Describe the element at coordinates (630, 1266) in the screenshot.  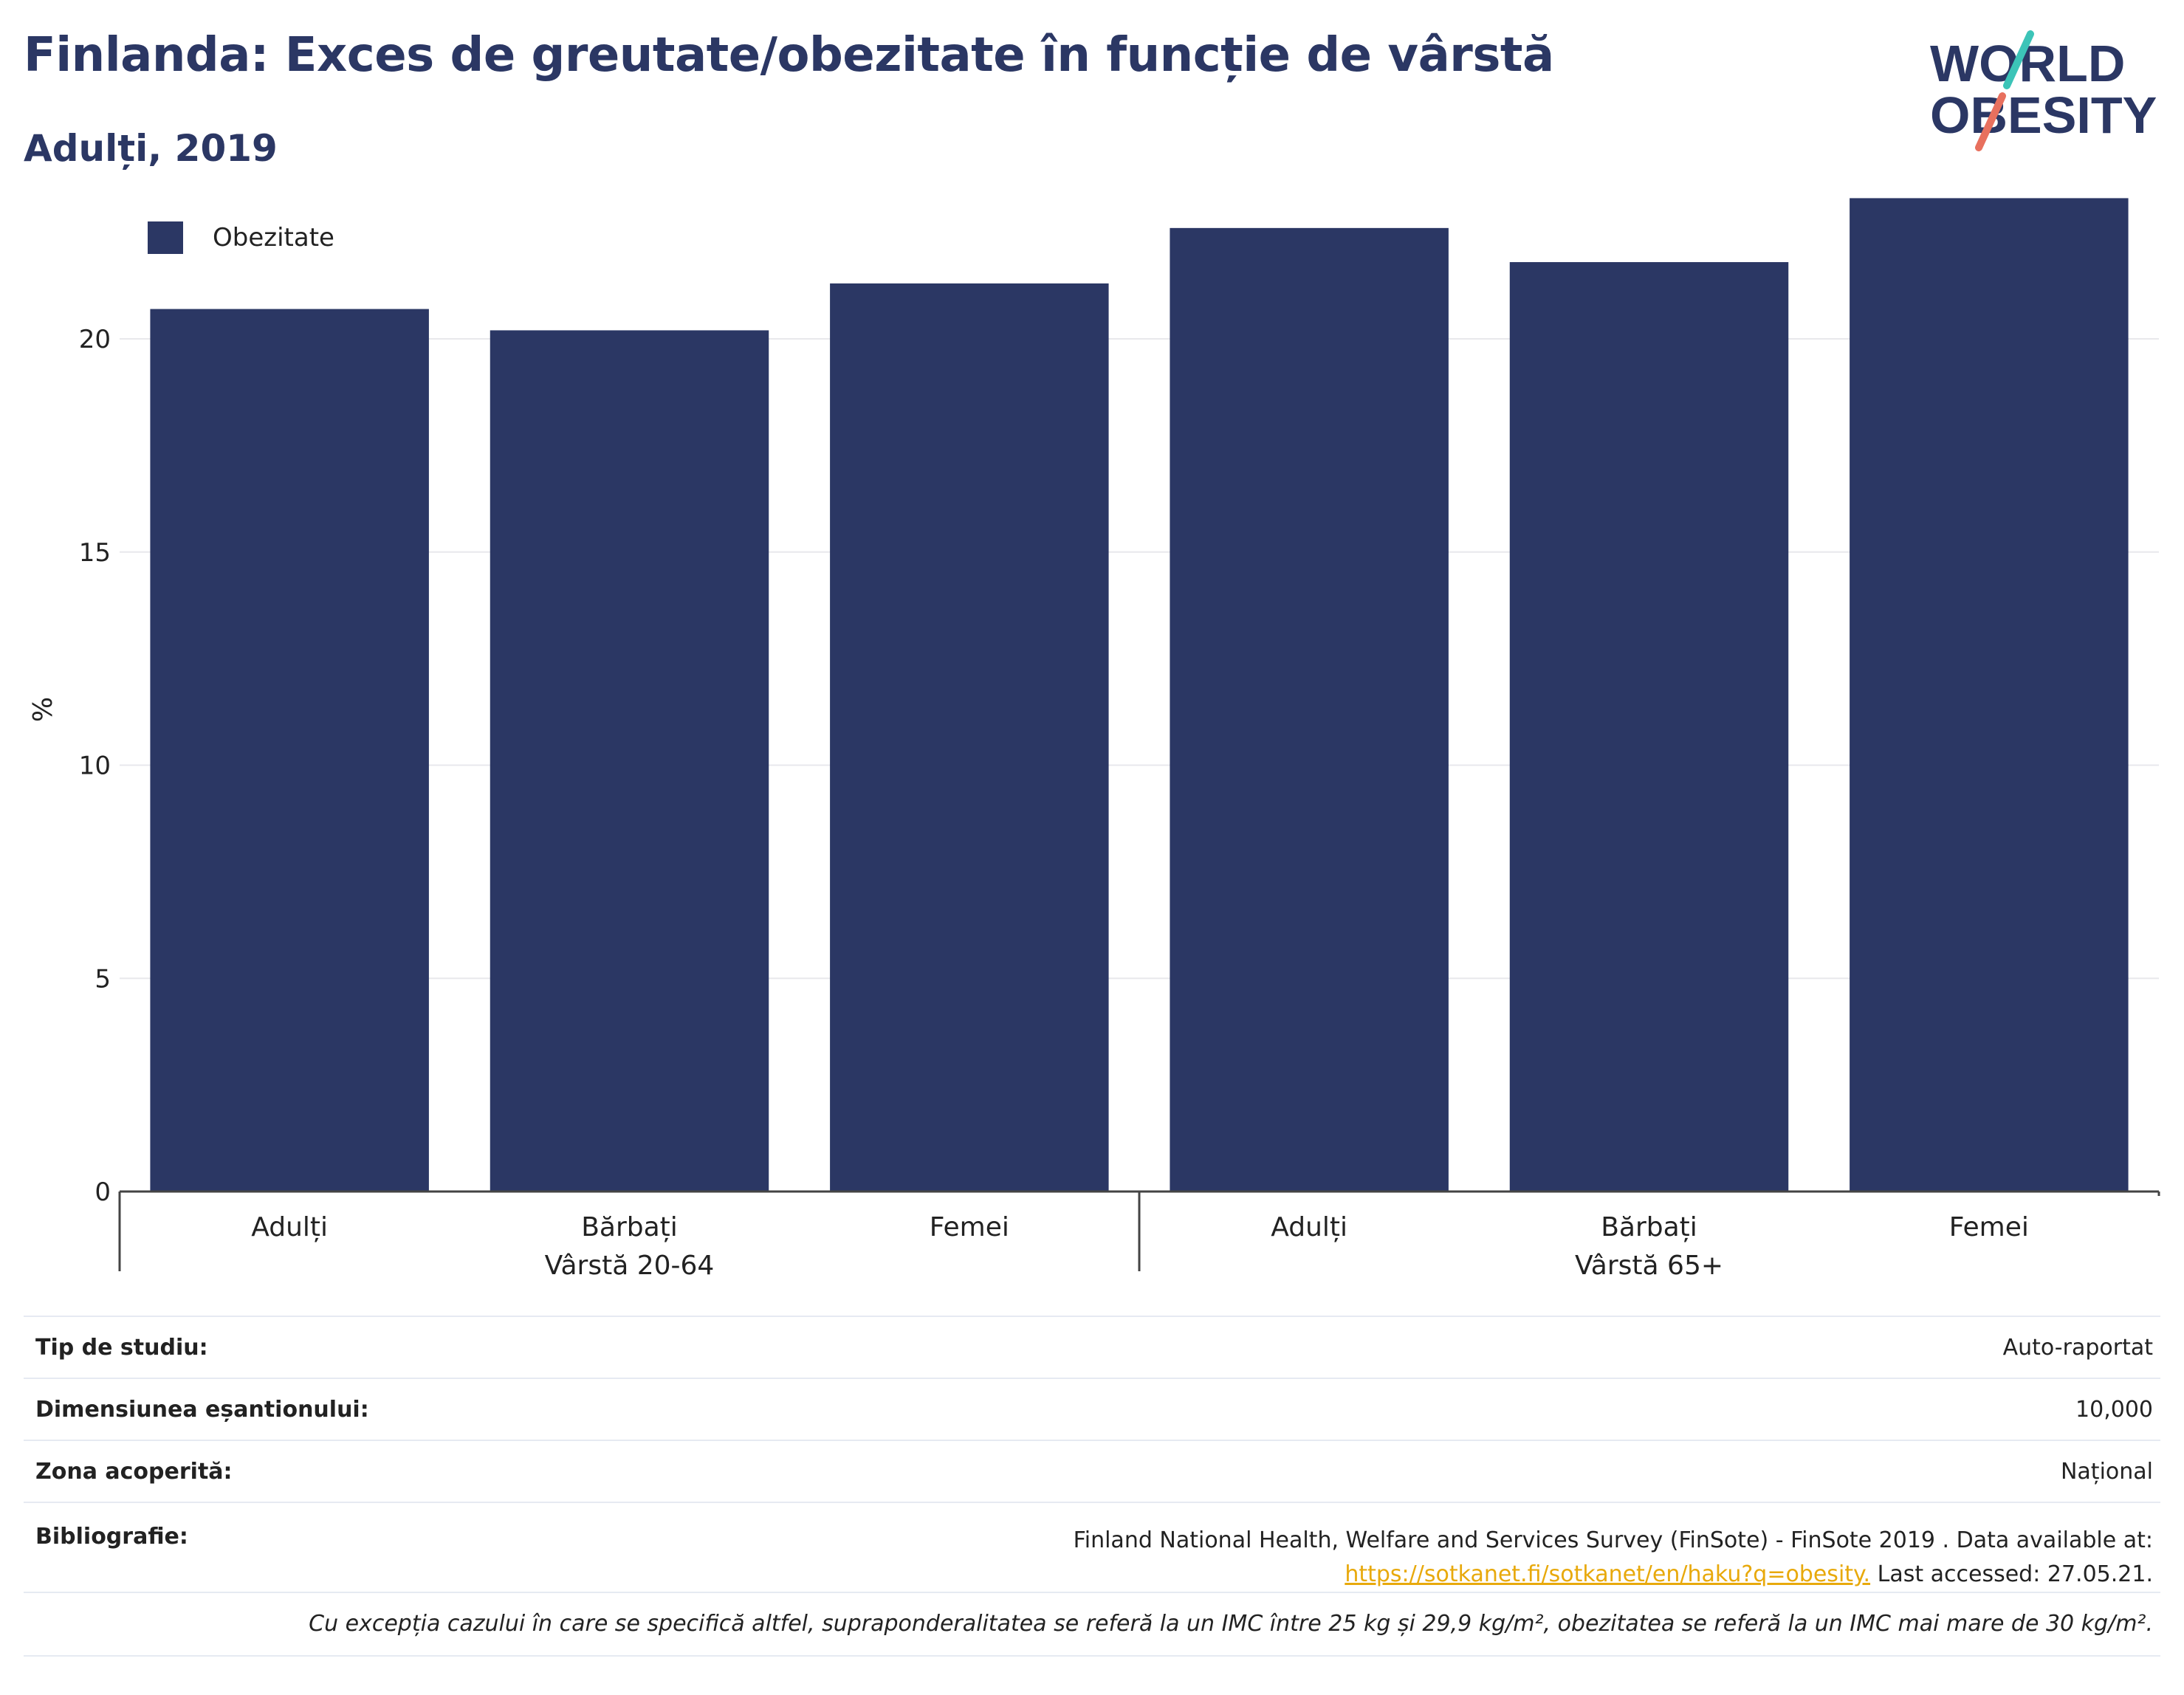
I see `x-group-label: Vârstă 20-64` at that location.